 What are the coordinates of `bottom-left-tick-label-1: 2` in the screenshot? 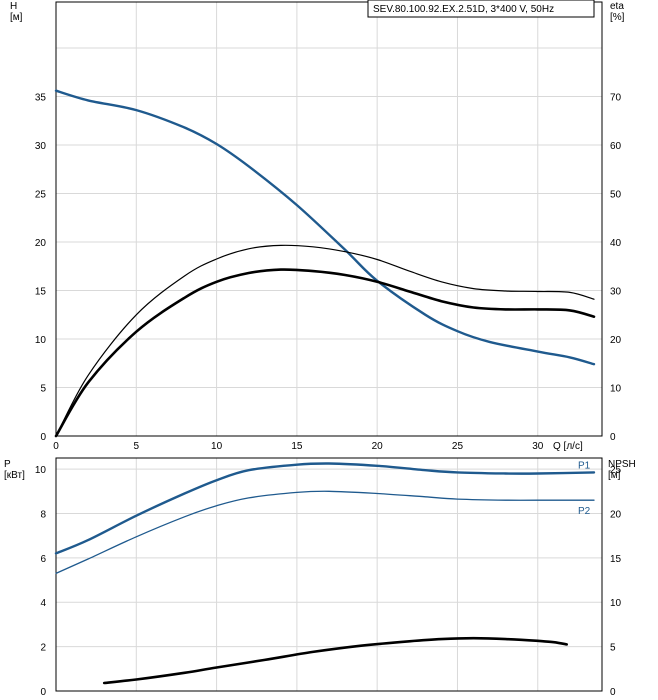 It's located at (43, 648).